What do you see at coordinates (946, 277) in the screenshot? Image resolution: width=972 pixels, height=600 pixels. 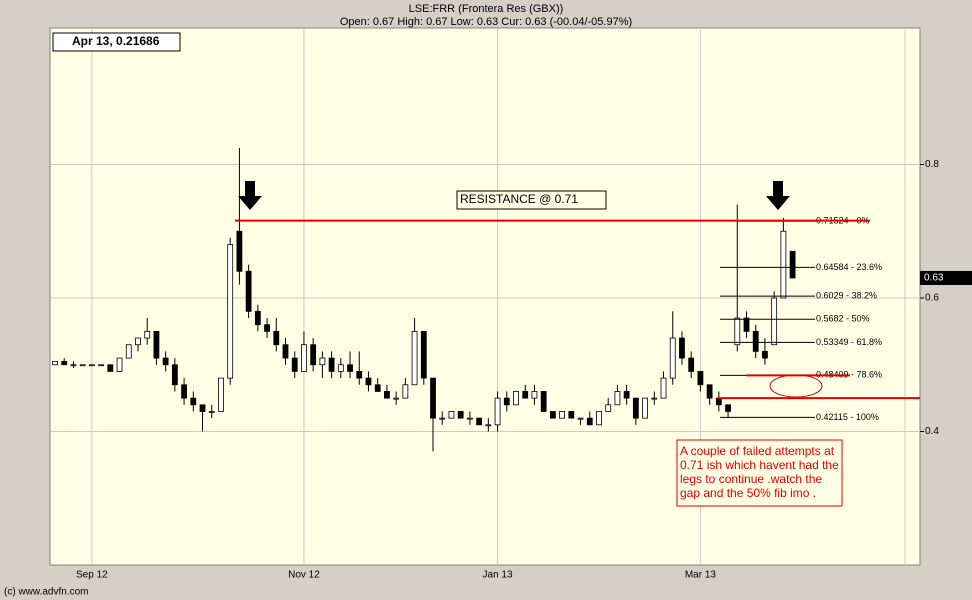 I see `current-price-tag` at bounding box center [946, 277].